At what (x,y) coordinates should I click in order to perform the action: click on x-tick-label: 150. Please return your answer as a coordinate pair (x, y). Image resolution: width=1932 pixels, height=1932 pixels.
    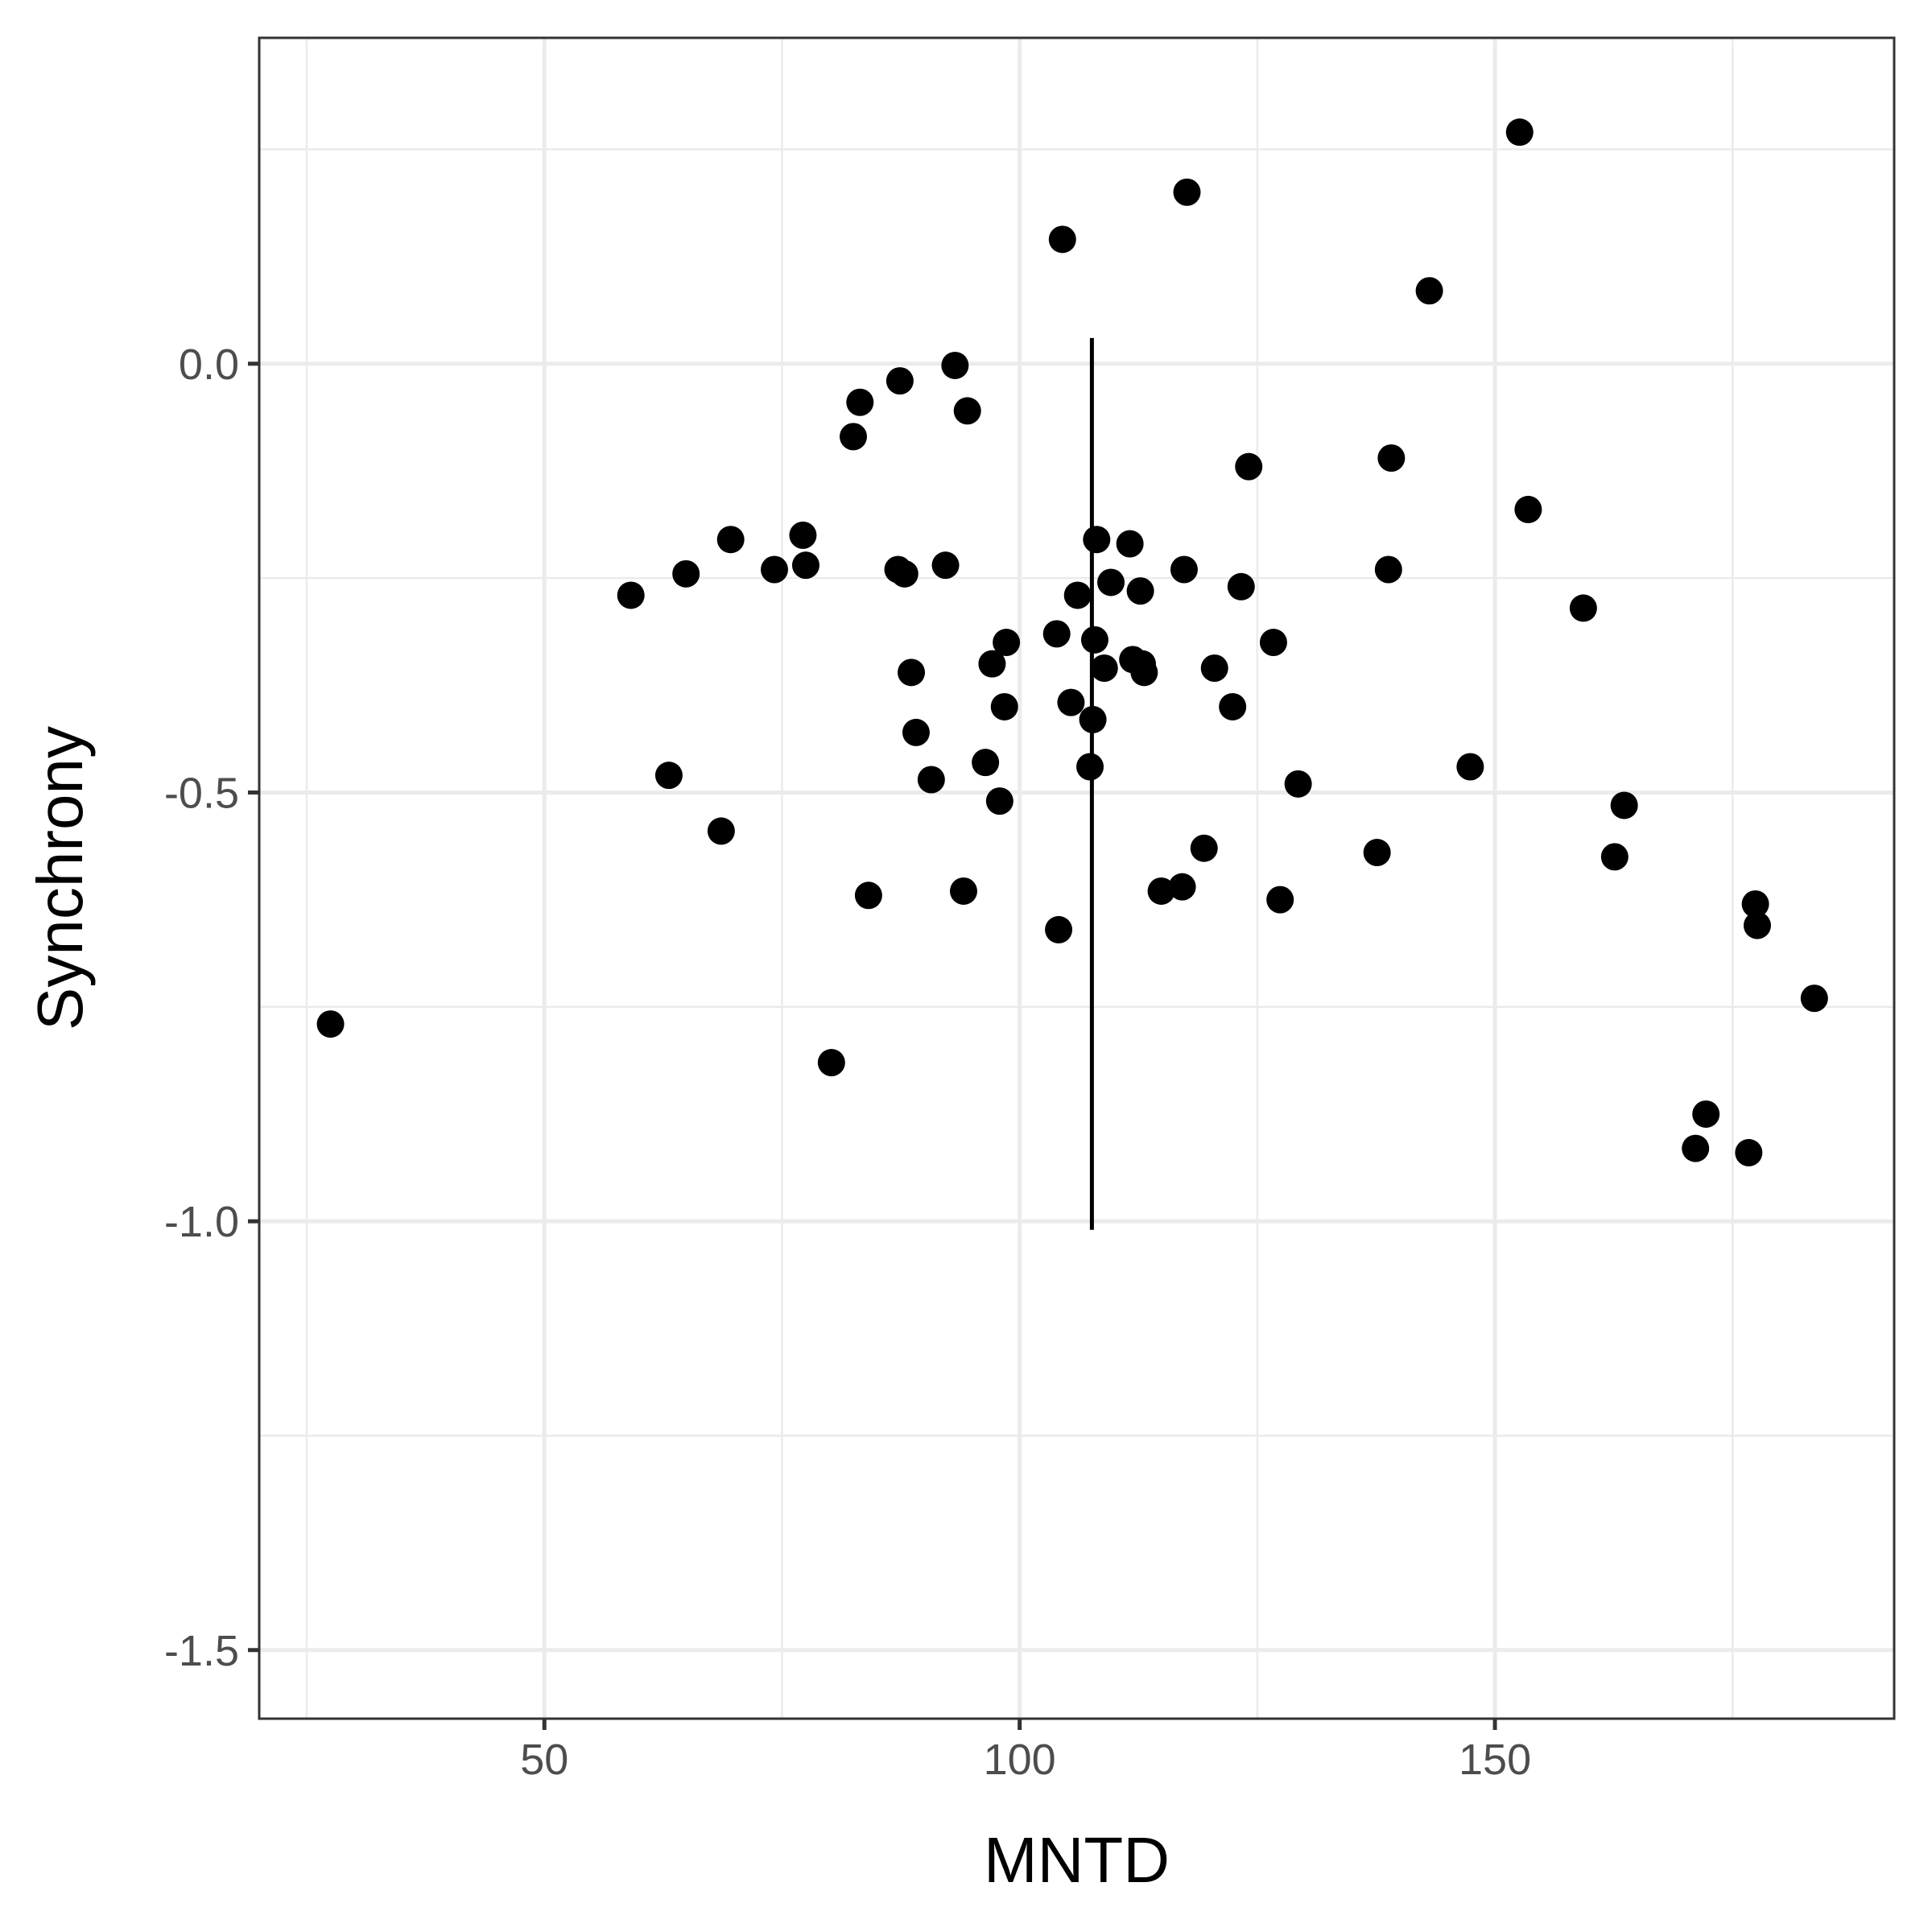
    Looking at the image, I should click on (1495, 1760).